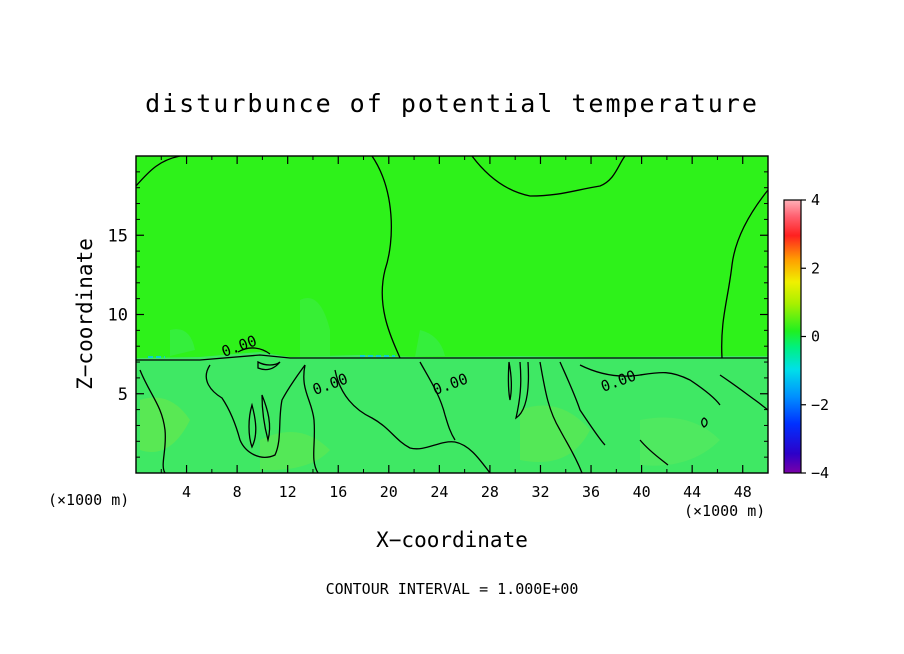 The width and height of the screenshot is (904, 654). Describe the element at coordinates (820, 473) in the screenshot. I see `colorbar-tick-label: −4` at that location.